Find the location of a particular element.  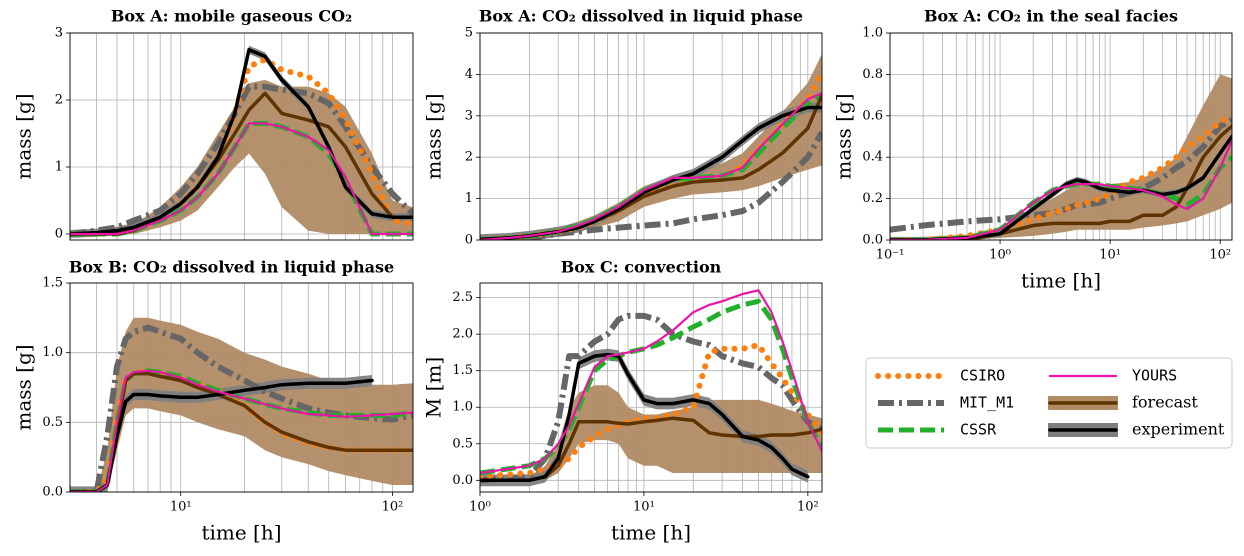

y-tick-label: 0.2 is located at coordinates (872, 198).